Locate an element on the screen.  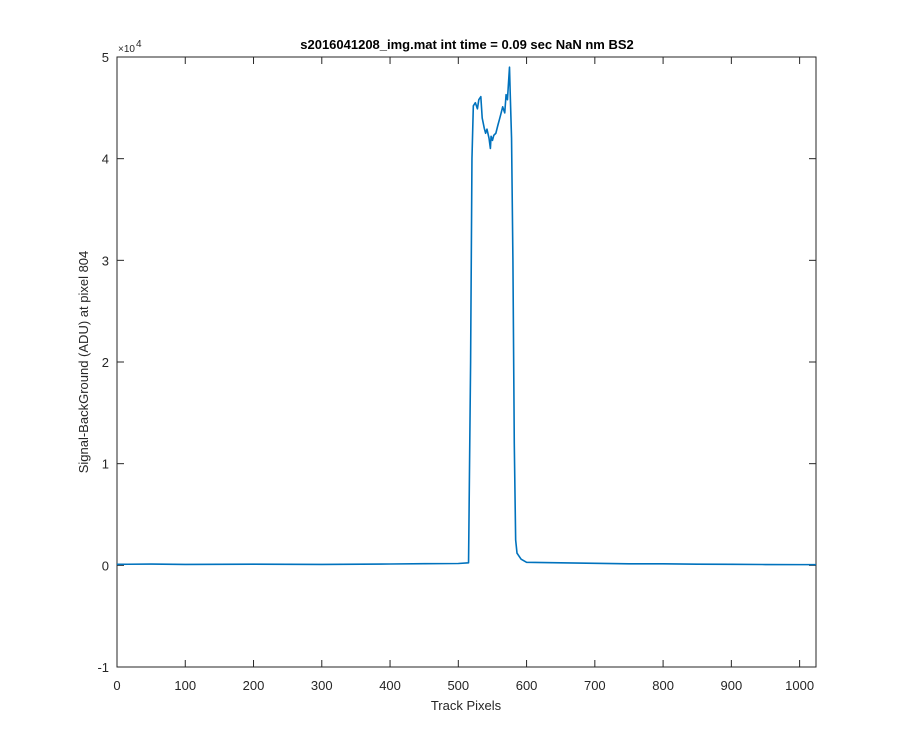
y-tick-label: 0 is located at coordinates (105, 565).